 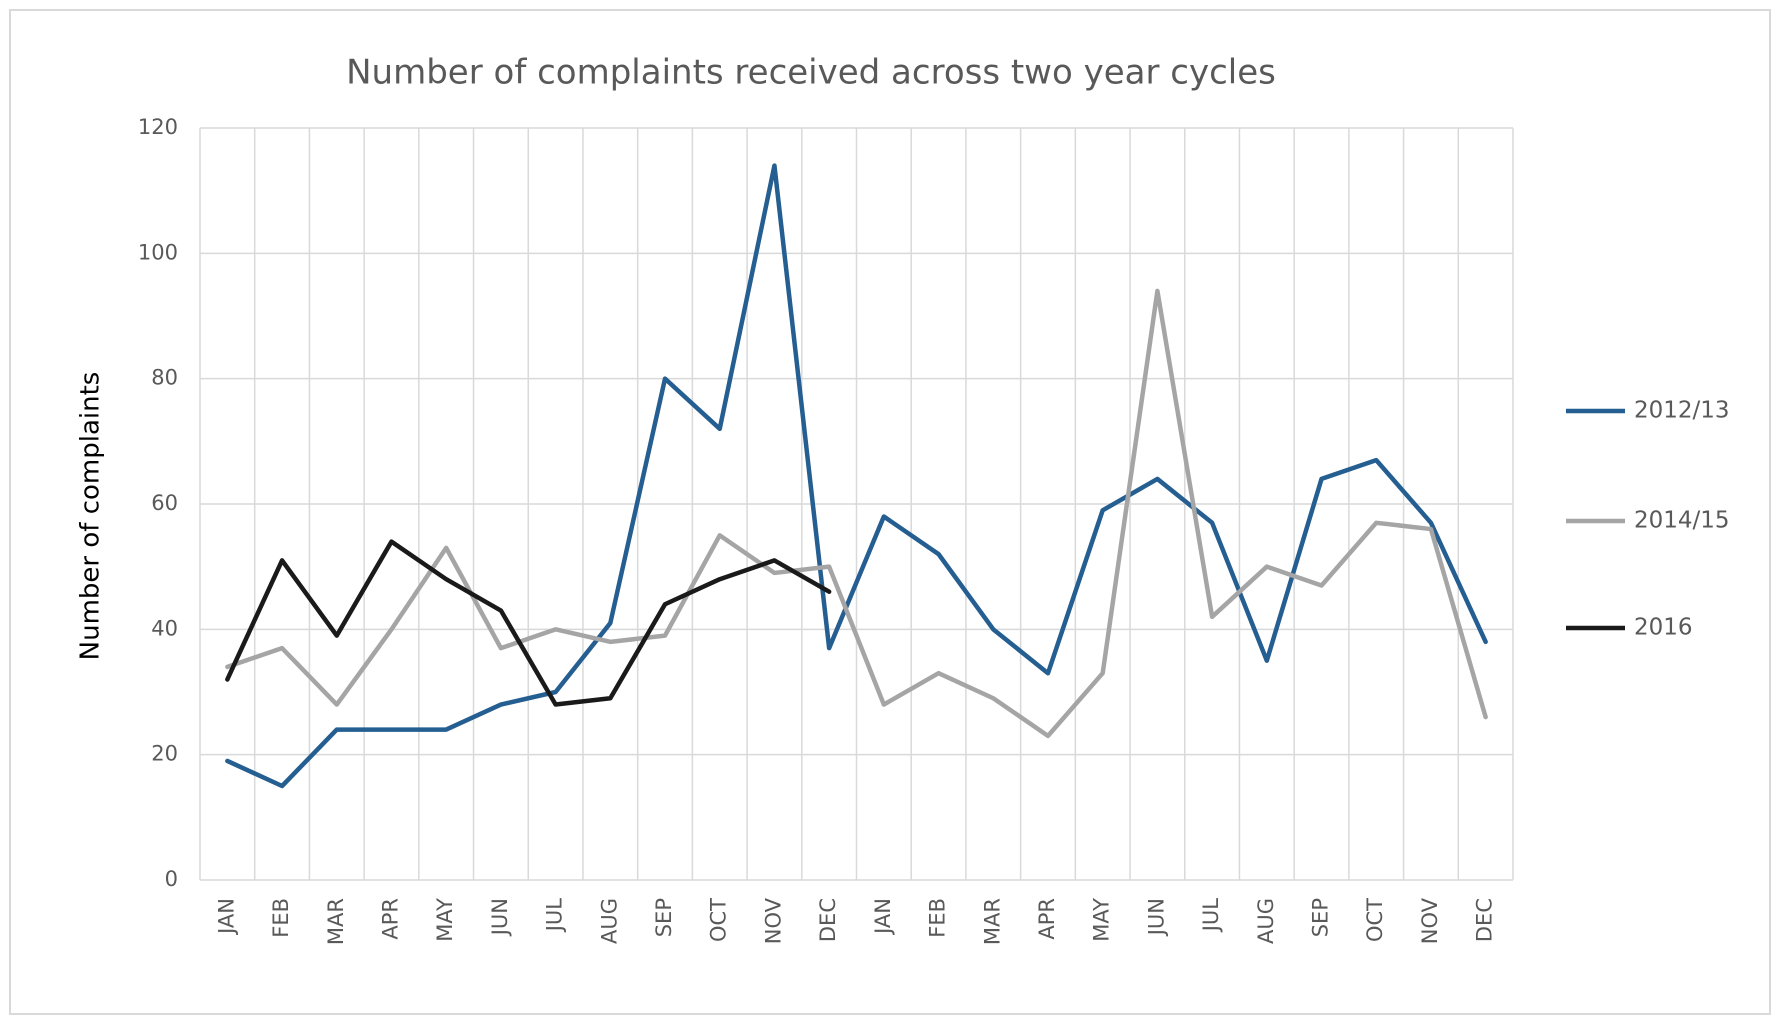 I want to click on y-tick-label: 40, so click(x=164, y=628).